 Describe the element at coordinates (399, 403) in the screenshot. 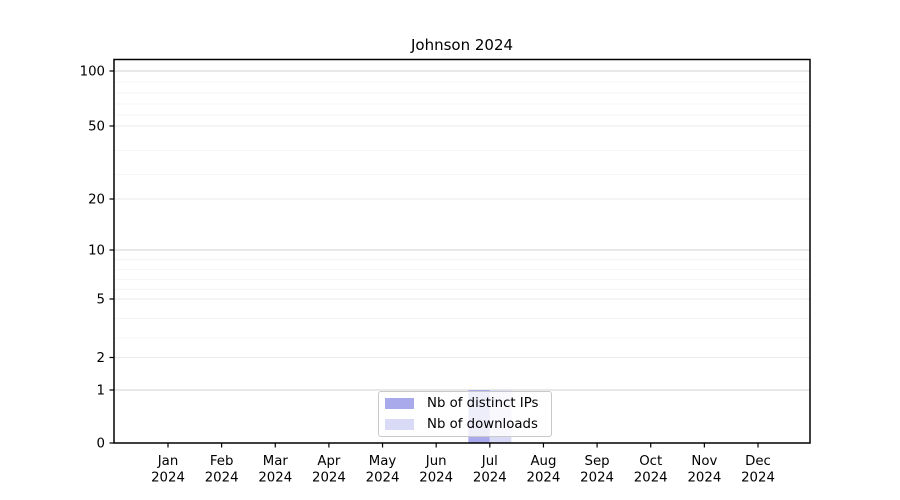

I see `legend-swatch-distinct-ips` at that location.